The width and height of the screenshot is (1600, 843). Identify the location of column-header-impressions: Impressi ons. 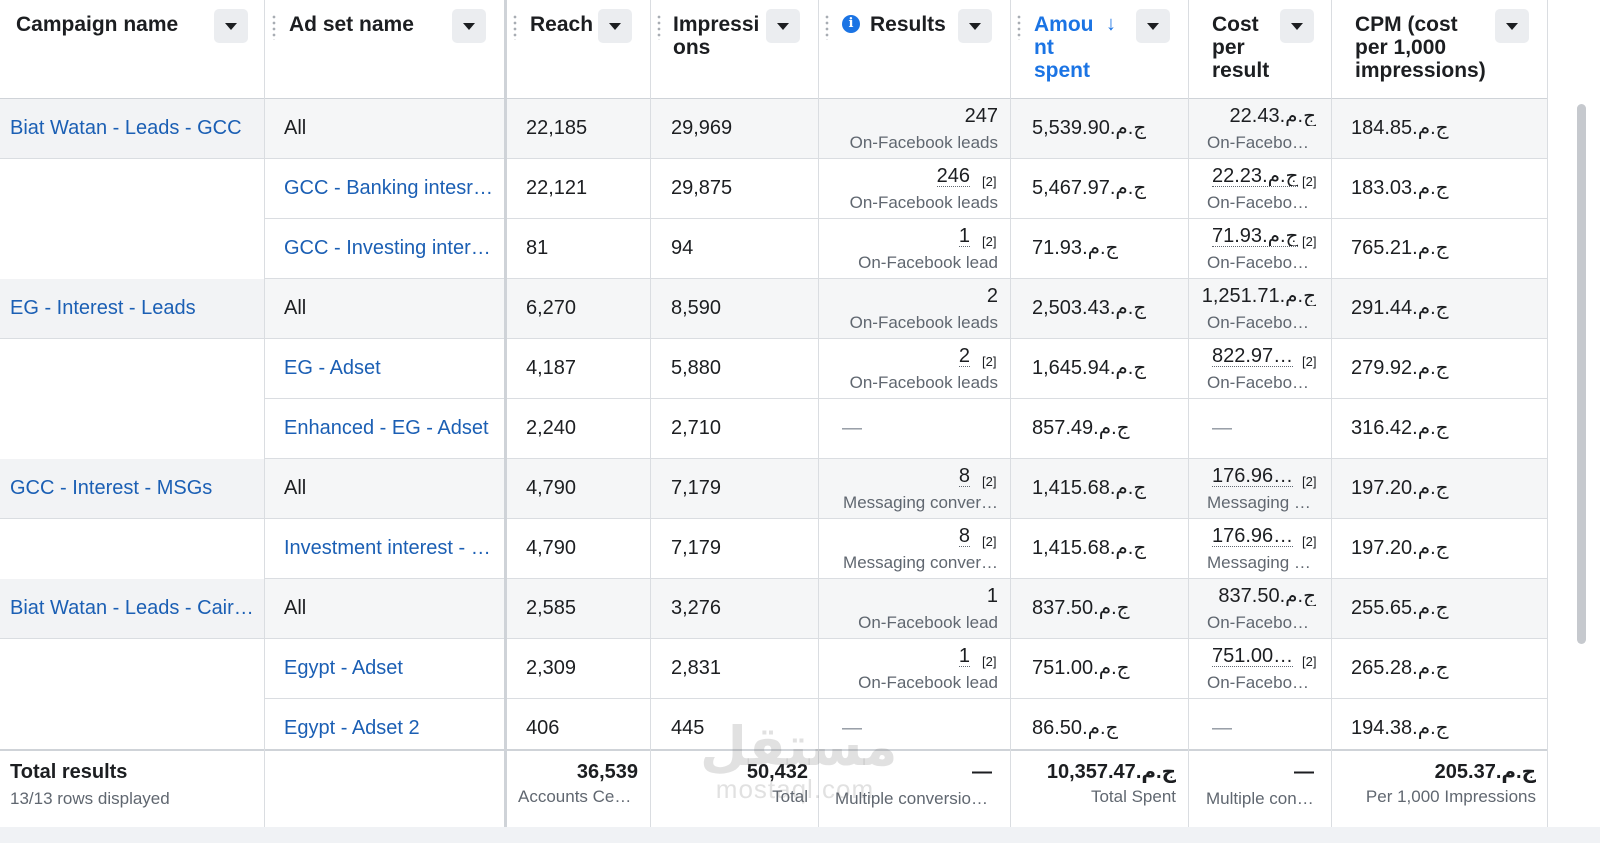
(734, 49).